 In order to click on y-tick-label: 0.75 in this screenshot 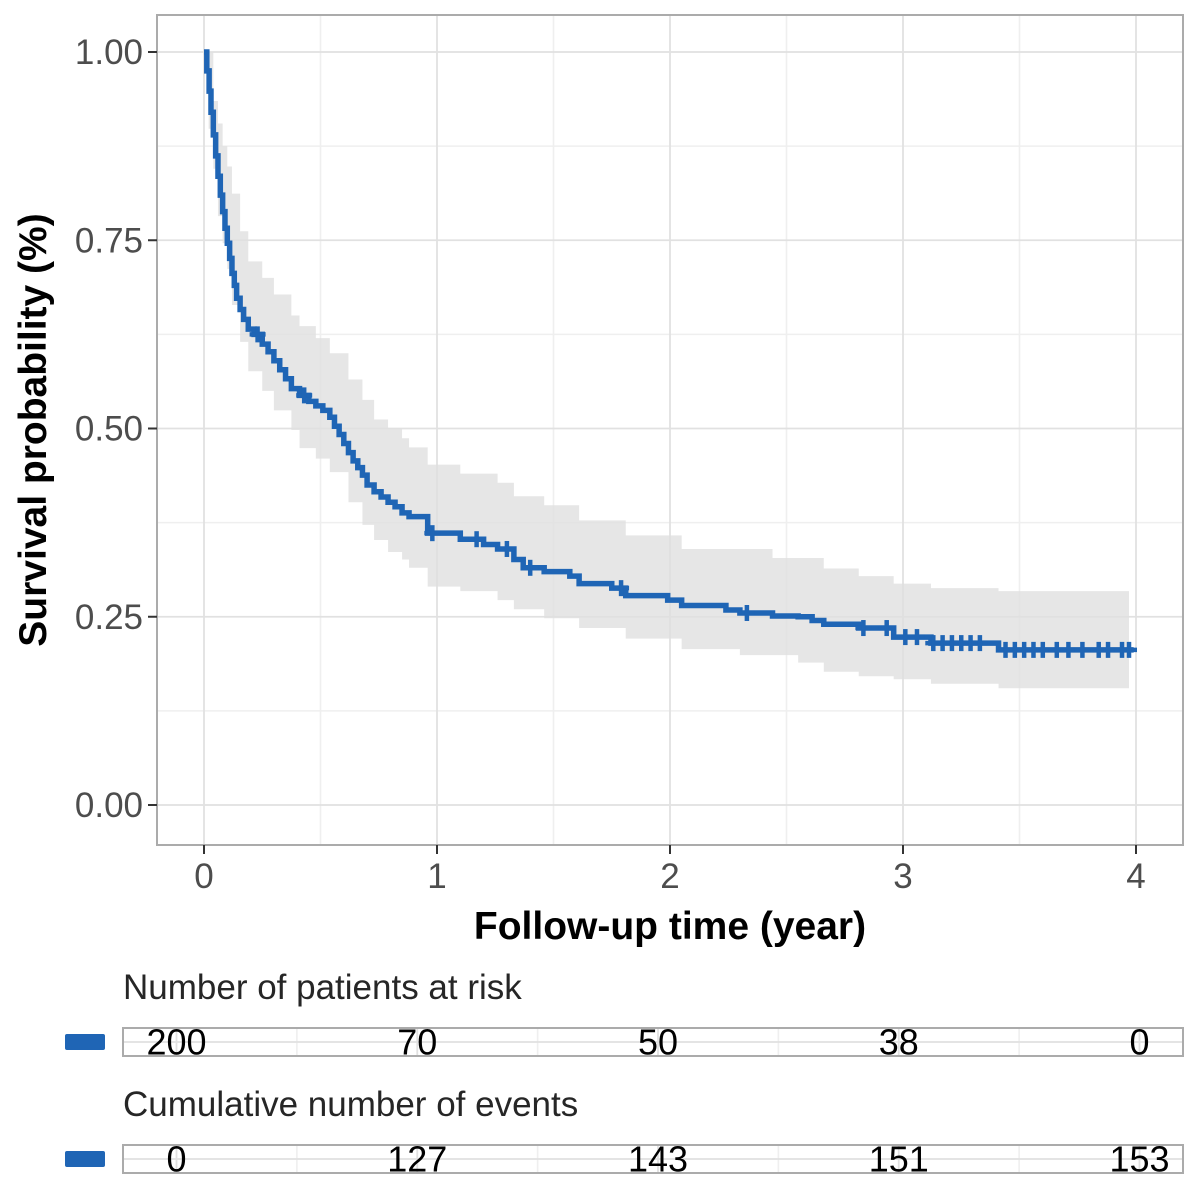, I will do `click(109, 240)`.